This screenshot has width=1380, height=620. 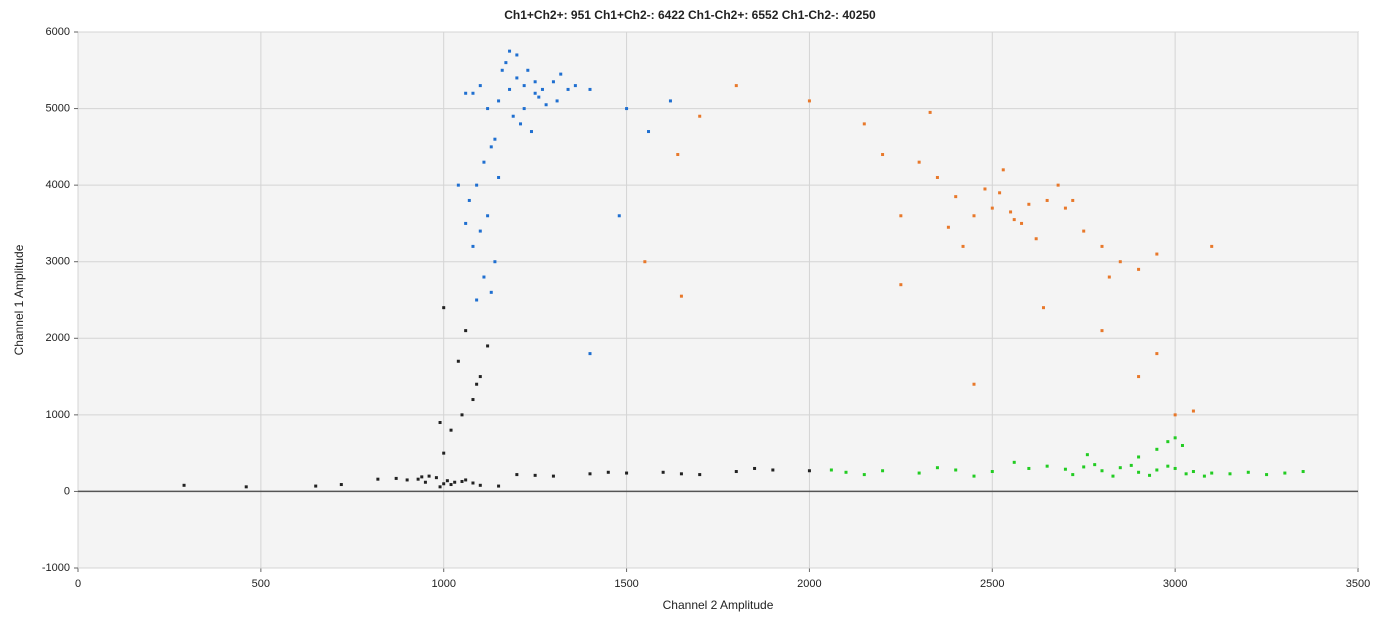 What do you see at coordinates (58, 415) in the screenshot?
I see `y-tick-label: 1000` at bounding box center [58, 415].